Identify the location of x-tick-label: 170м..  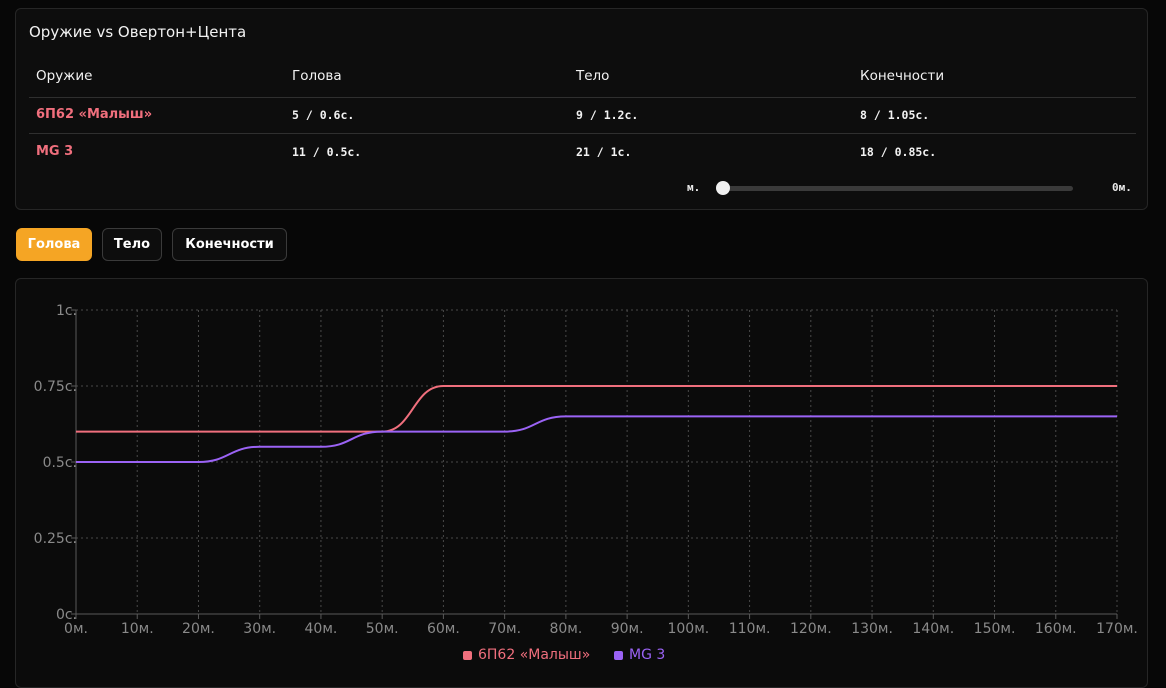
(1117, 629).